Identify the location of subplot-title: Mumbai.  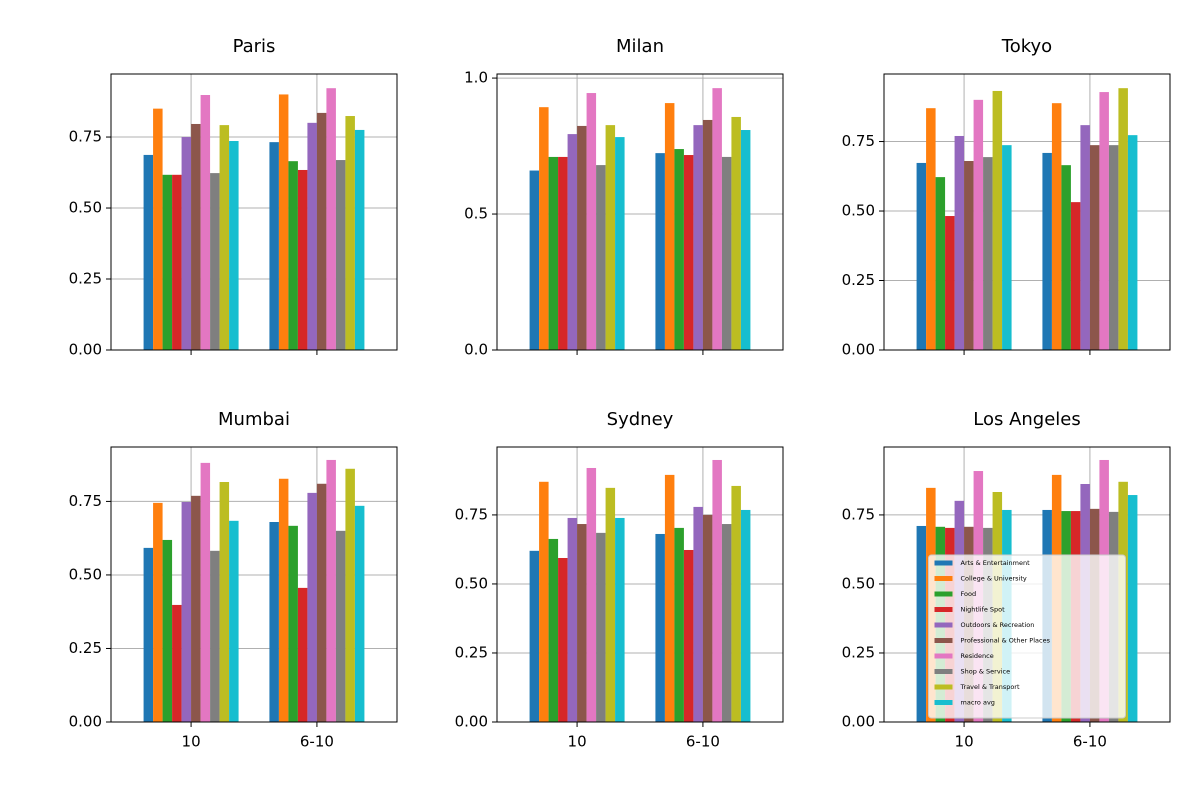
(254, 419).